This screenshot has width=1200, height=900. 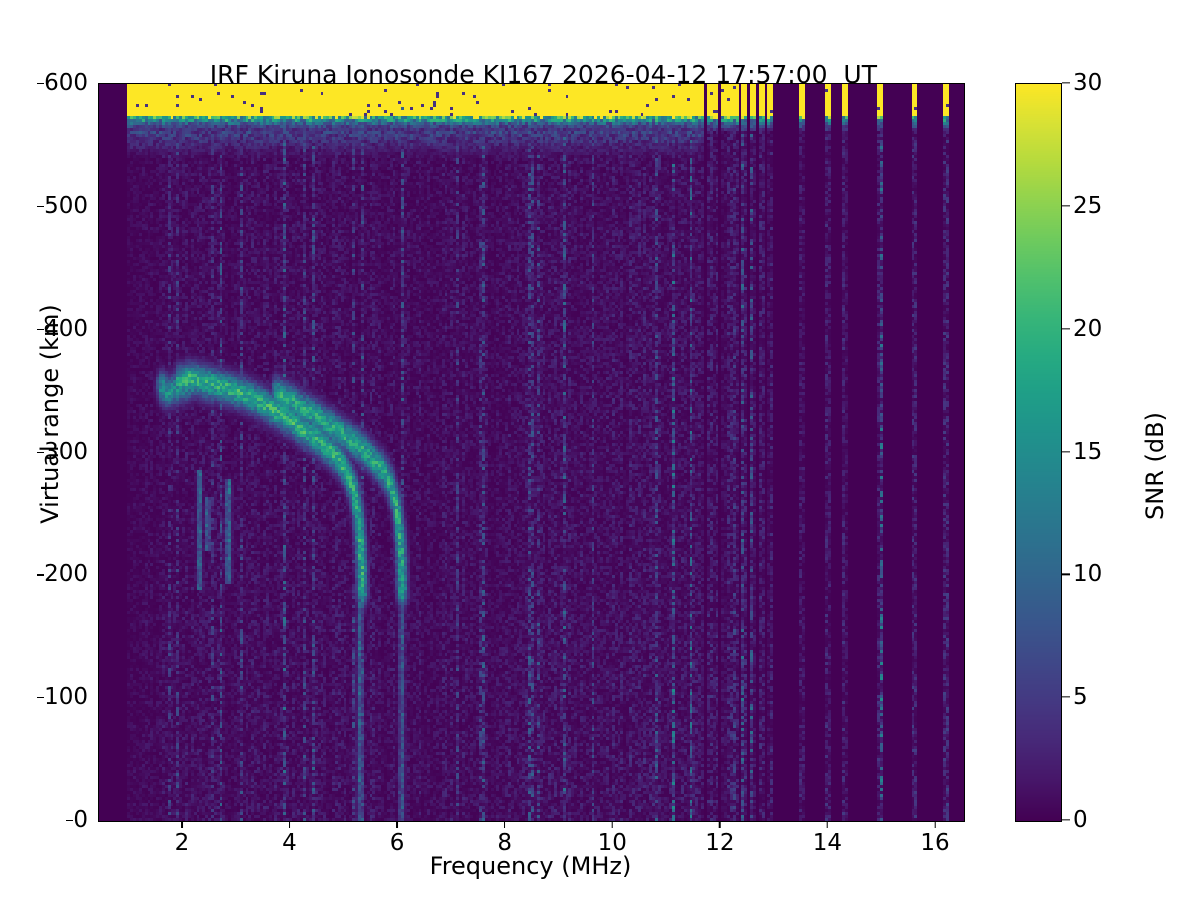 I want to click on colorbar-tick-label: 20, so click(x=1082, y=329).